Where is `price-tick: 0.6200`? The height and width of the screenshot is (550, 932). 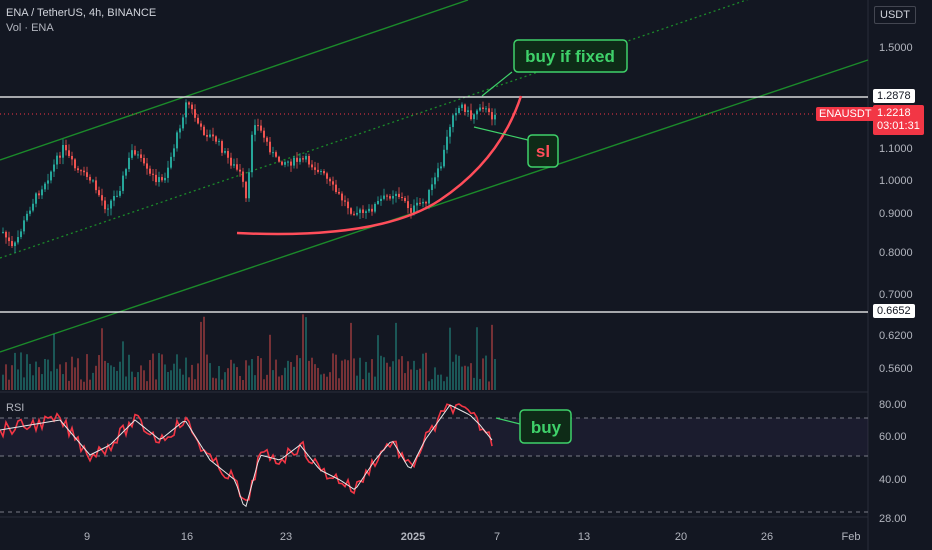 price-tick: 0.6200 is located at coordinates (896, 336).